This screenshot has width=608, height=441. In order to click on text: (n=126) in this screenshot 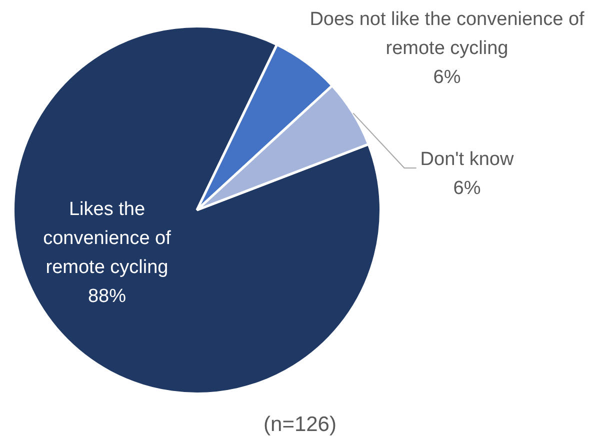, I will do `click(300, 424)`.